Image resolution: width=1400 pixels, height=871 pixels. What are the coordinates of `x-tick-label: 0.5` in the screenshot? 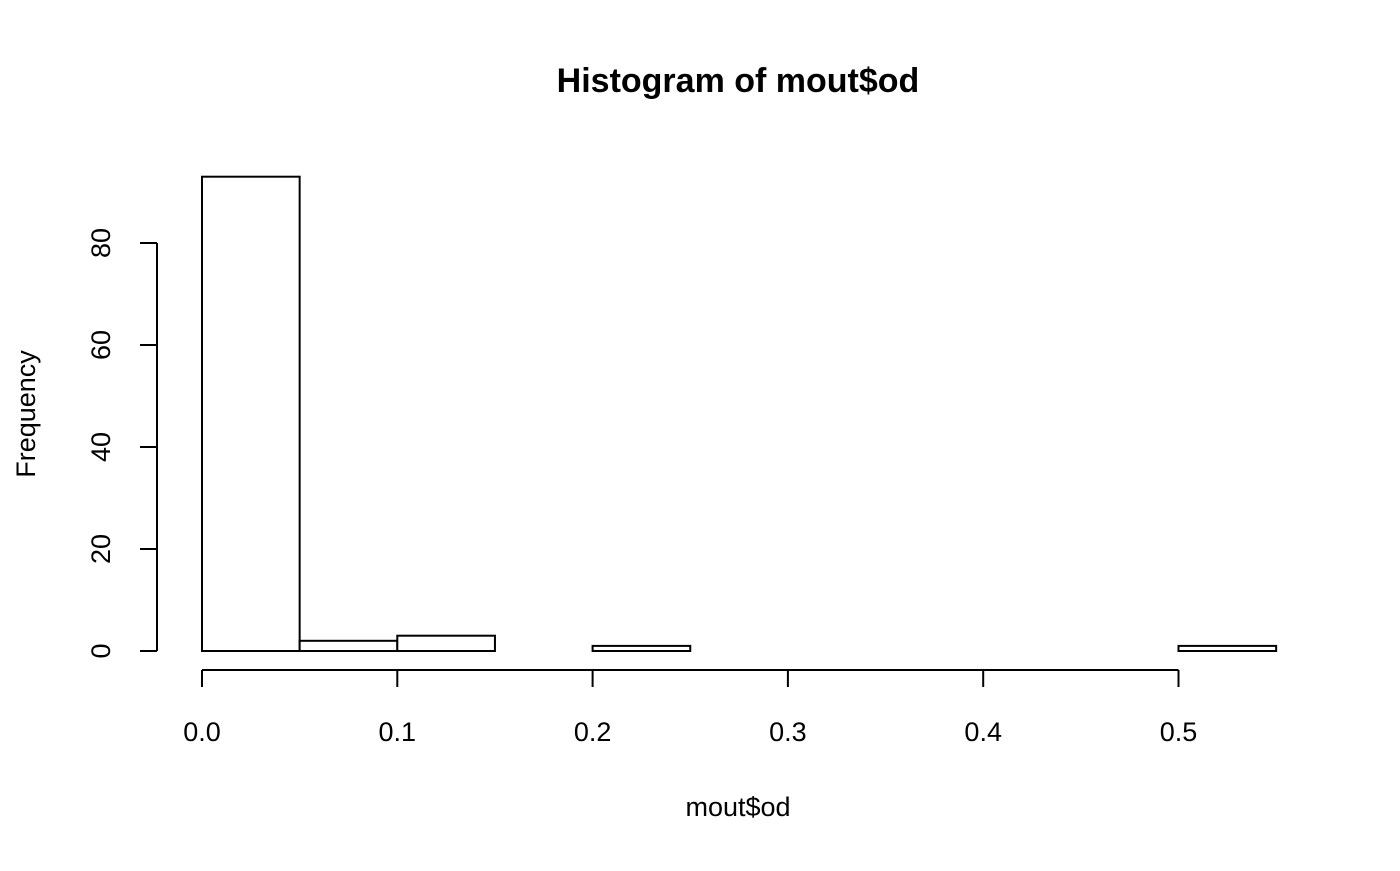 It's located at (1179, 732).